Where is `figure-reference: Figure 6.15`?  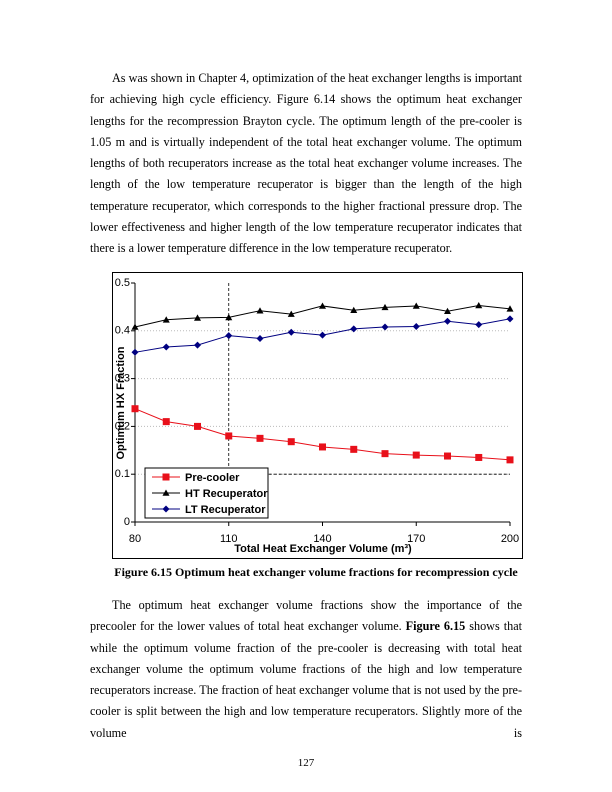
figure-reference: Figure 6.15 is located at coordinates (435, 626).